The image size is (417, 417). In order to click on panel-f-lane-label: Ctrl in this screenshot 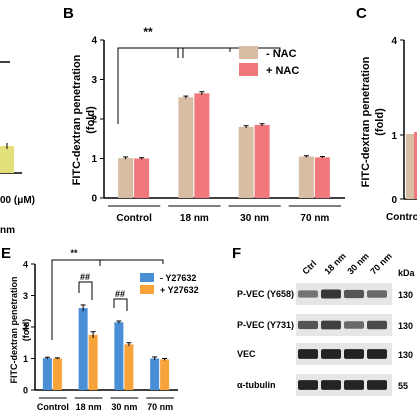, I will do `click(309, 267)`.